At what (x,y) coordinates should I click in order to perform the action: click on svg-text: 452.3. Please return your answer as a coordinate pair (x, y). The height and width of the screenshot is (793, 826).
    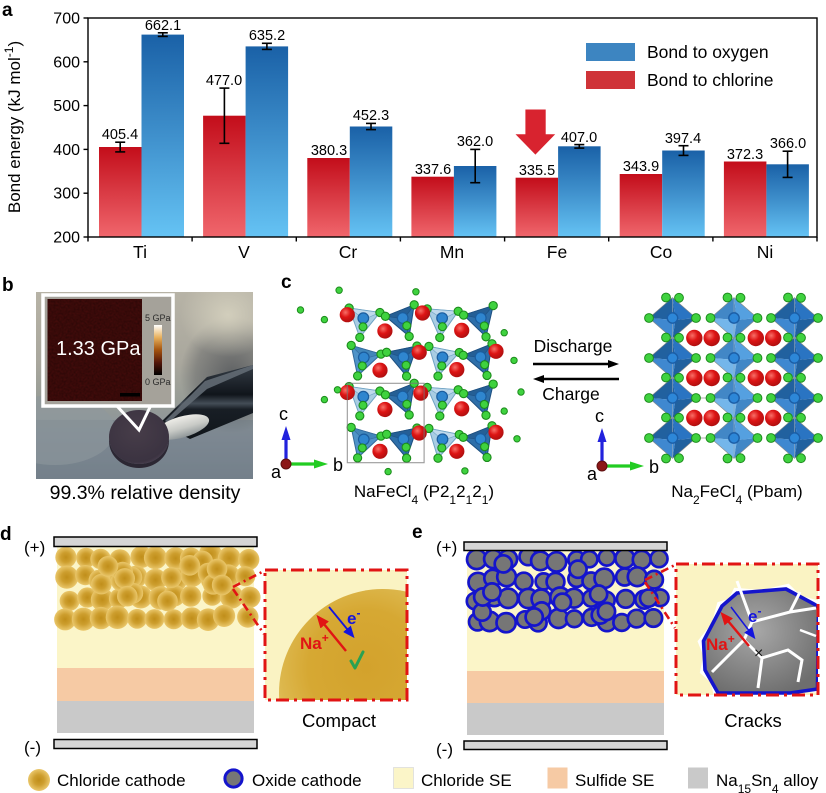
    Looking at the image, I should click on (371, 116).